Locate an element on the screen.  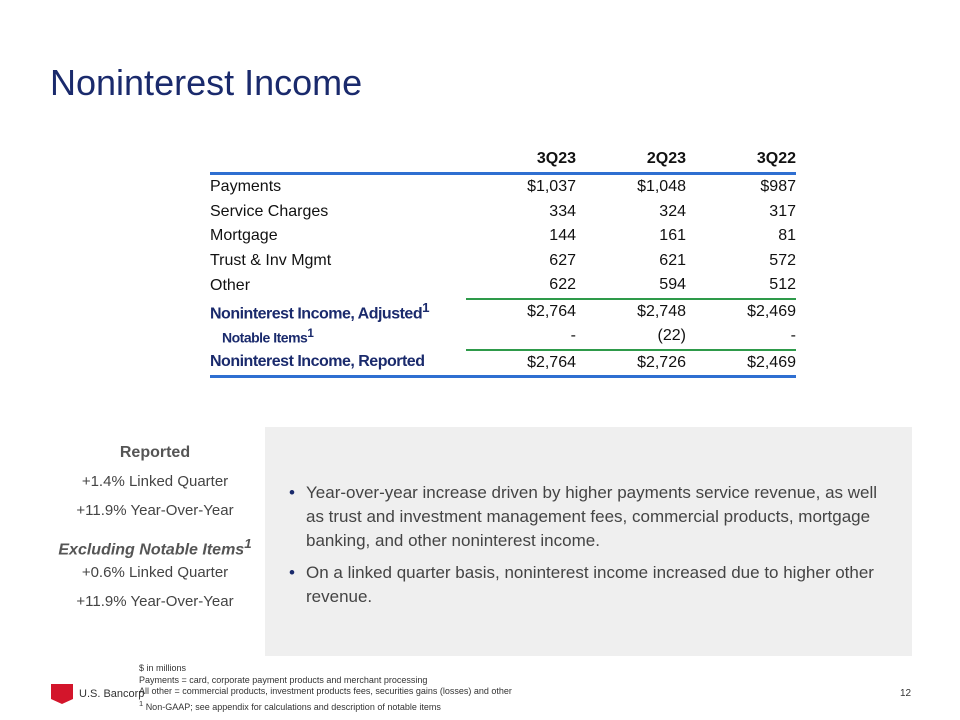
table-row: Other 622 594 512 is located at coordinates (503, 285).